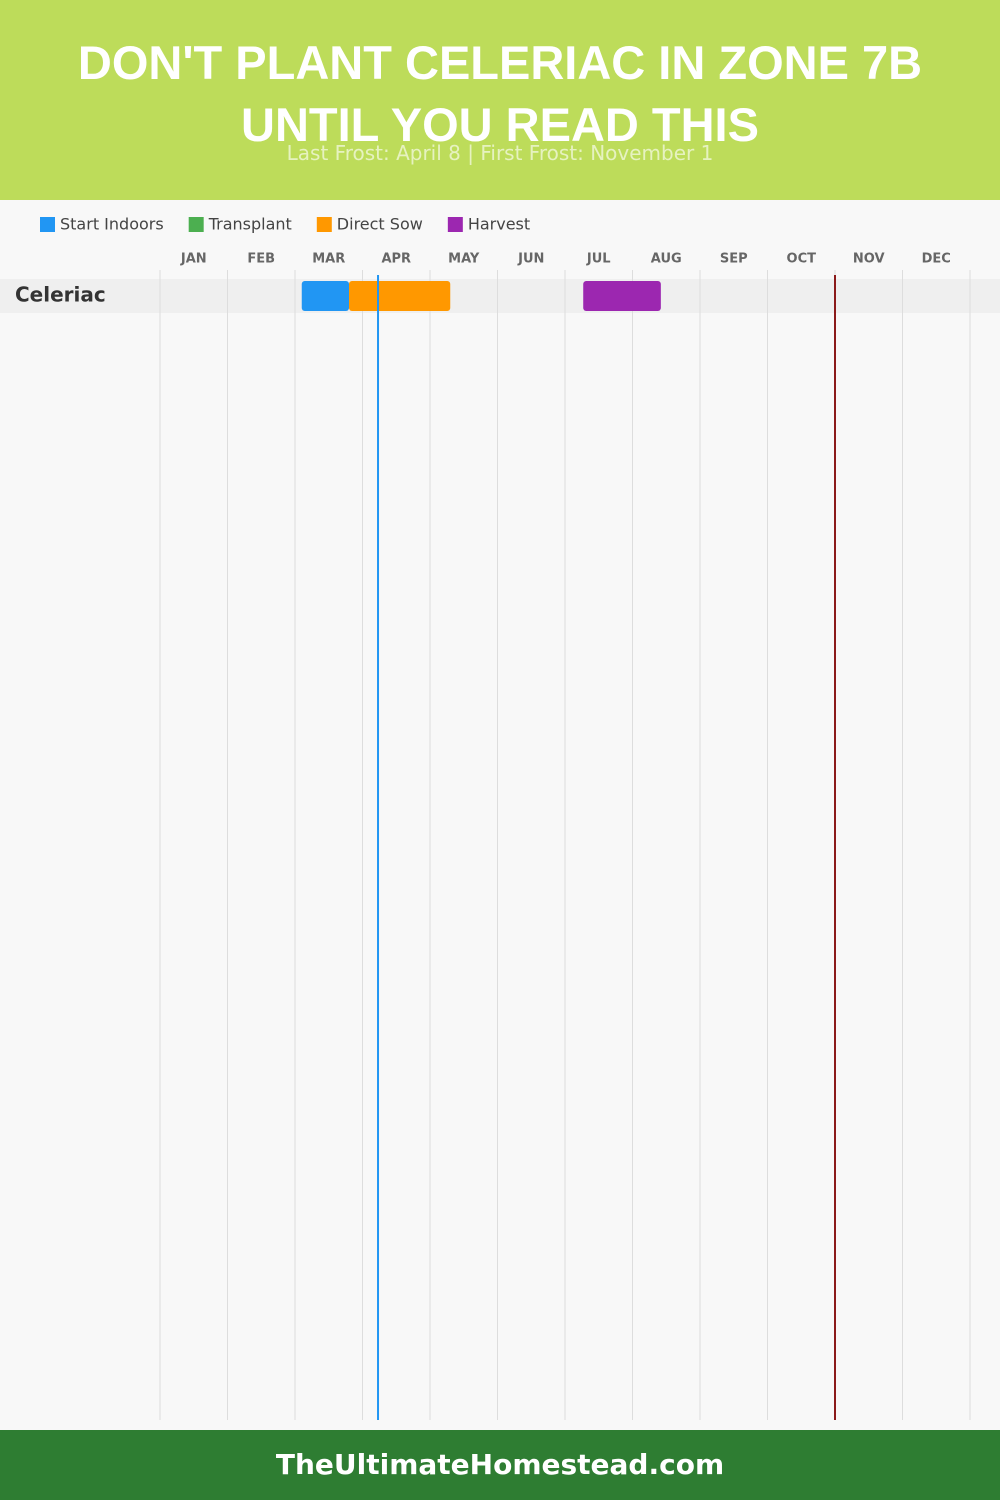  Describe the element at coordinates (666, 259) in the screenshot. I see `x-tick-label: AUG` at that location.